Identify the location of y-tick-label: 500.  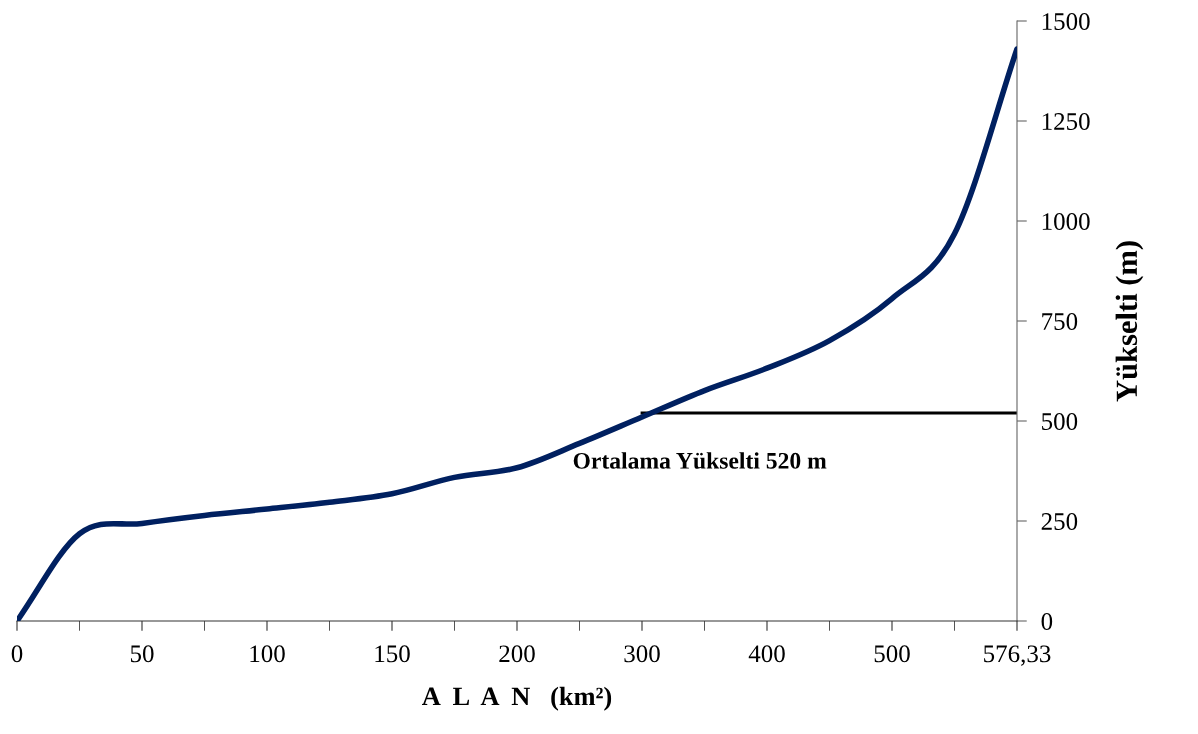
(1060, 421).